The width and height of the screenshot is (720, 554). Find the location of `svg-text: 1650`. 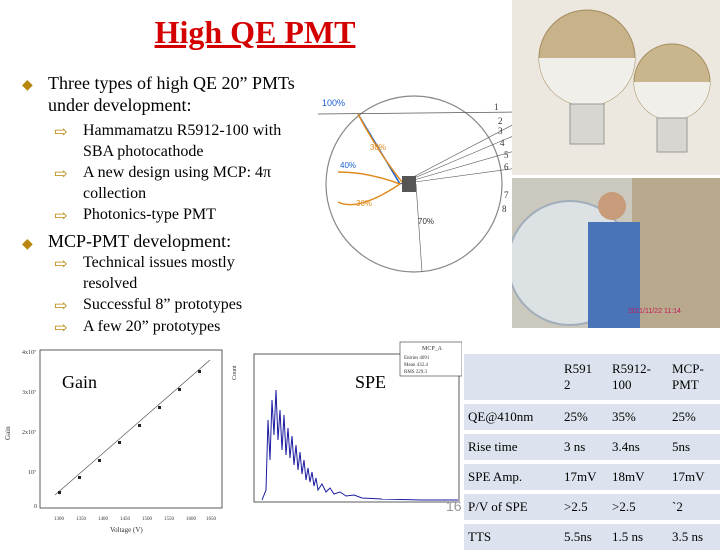

svg-text: 1650 is located at coordinates (211, 519).